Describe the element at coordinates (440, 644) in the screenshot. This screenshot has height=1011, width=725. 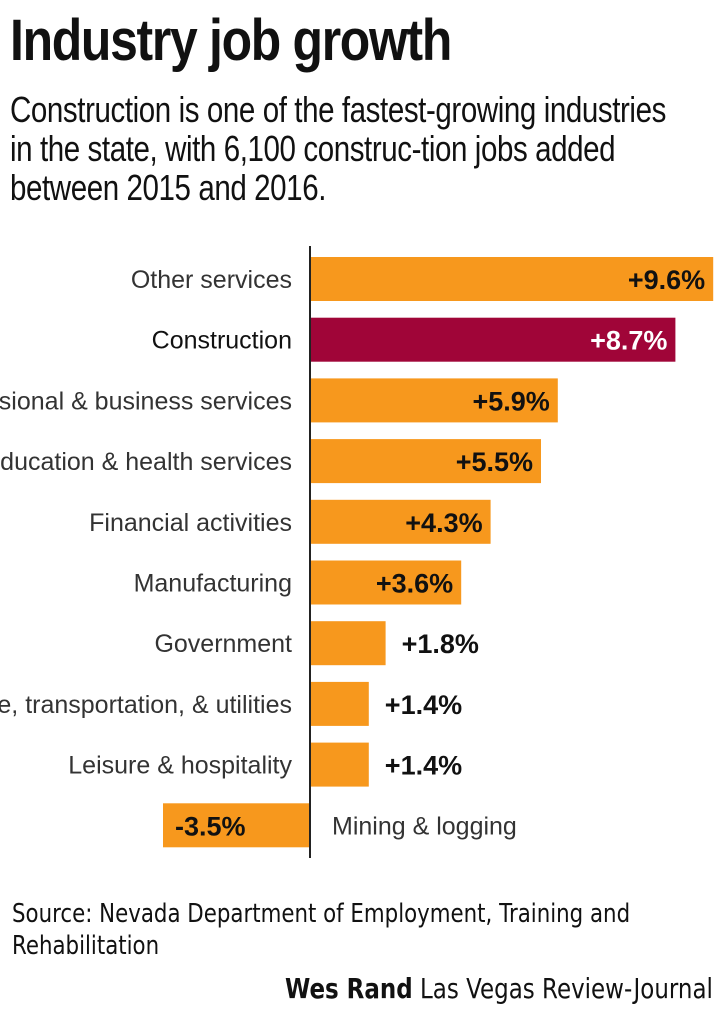
I see `value-label-6: +1.8%` at that location.